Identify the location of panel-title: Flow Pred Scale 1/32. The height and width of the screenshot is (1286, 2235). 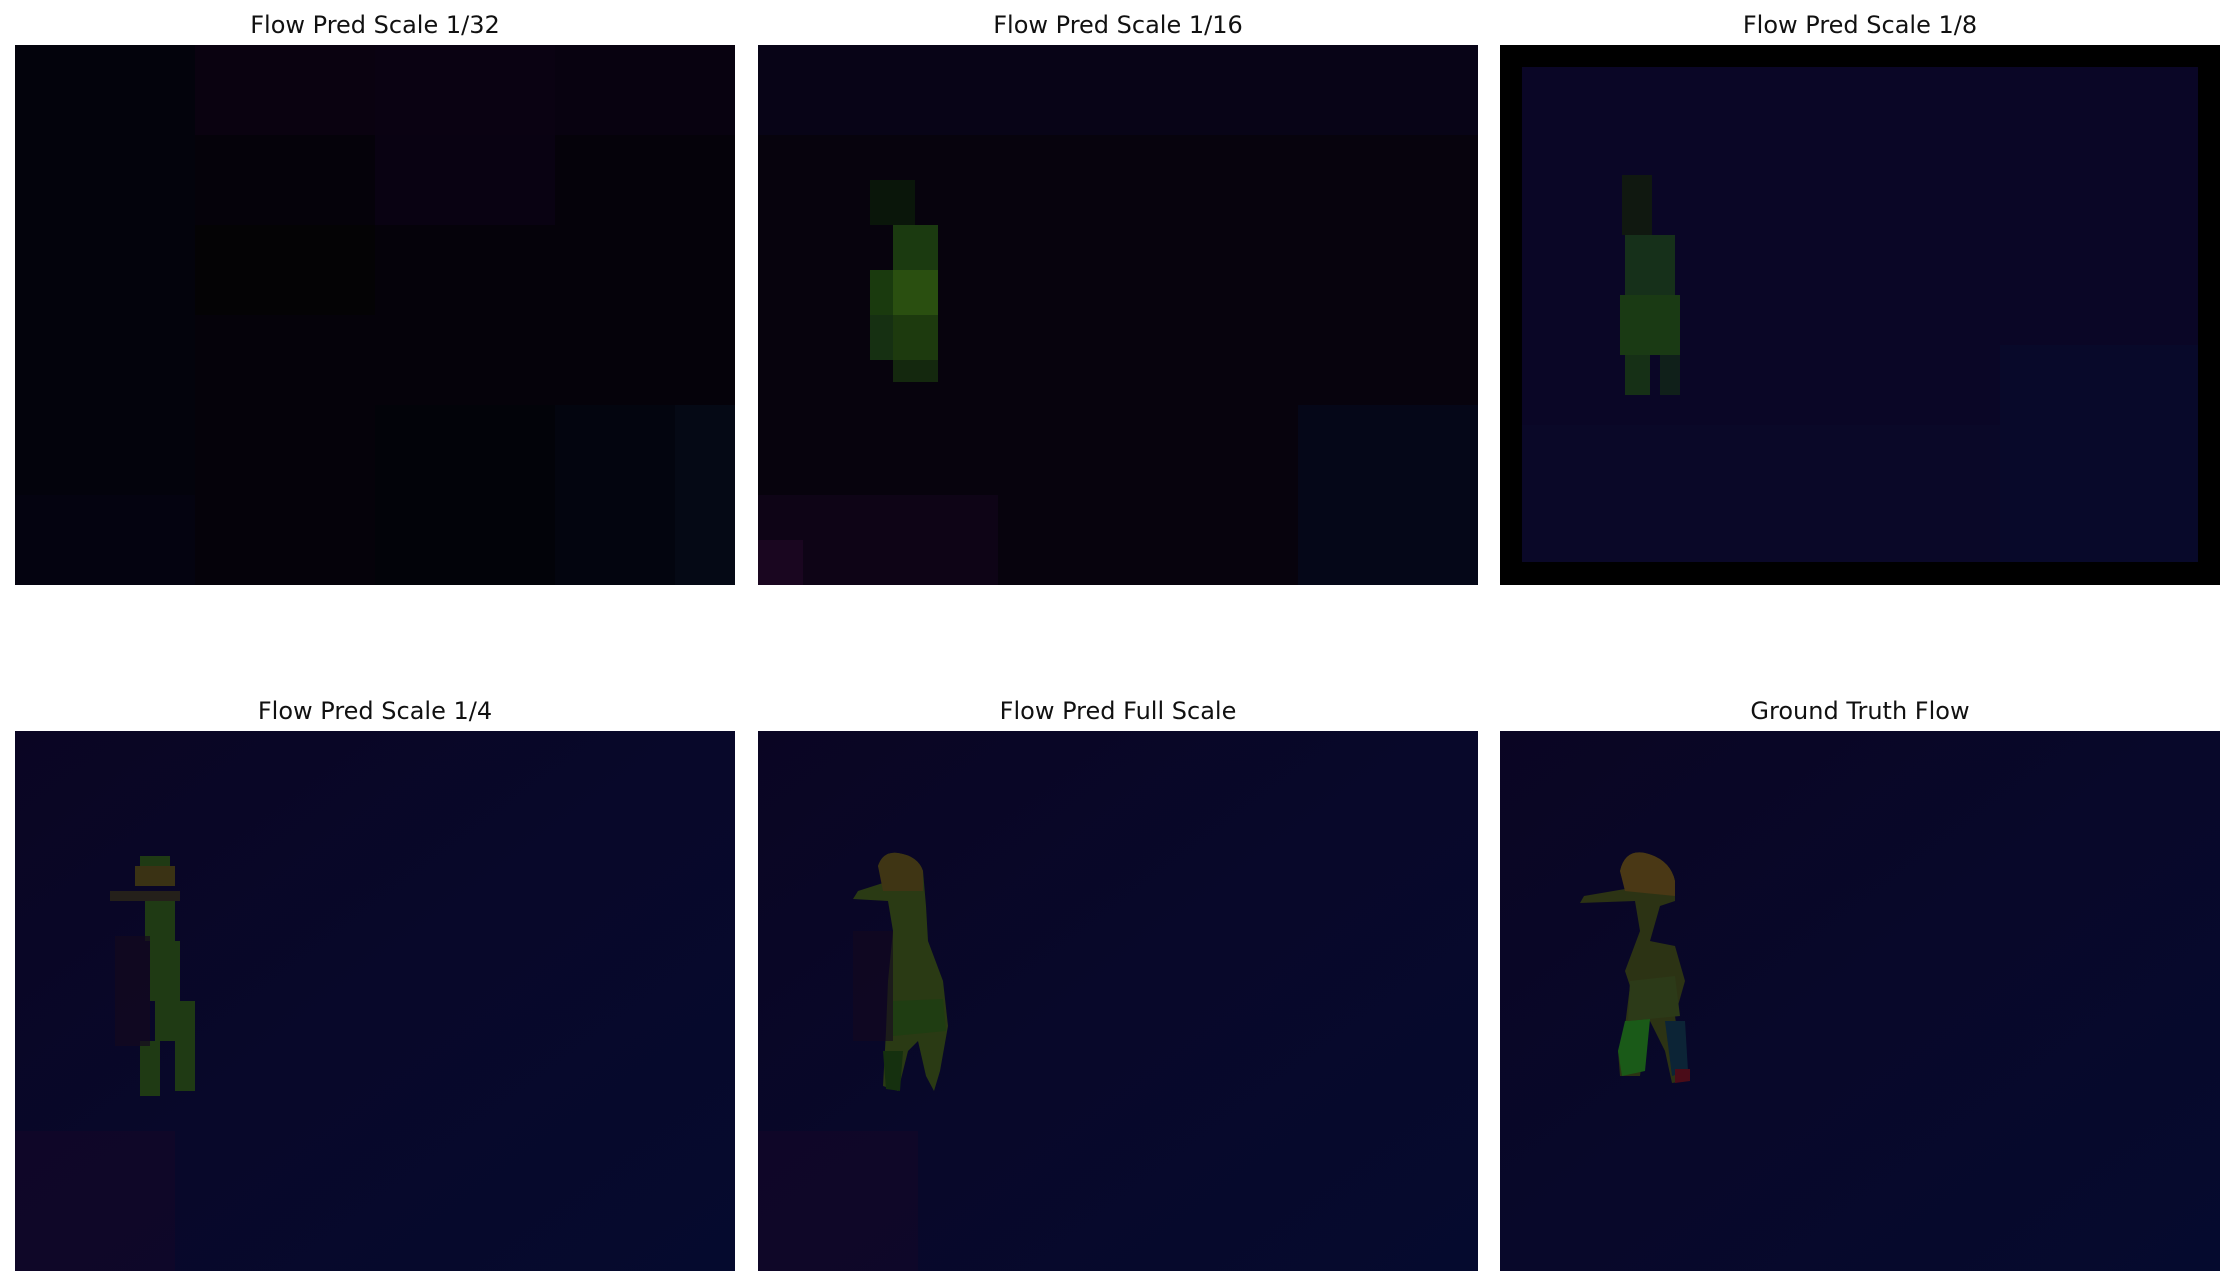
(375, 25).